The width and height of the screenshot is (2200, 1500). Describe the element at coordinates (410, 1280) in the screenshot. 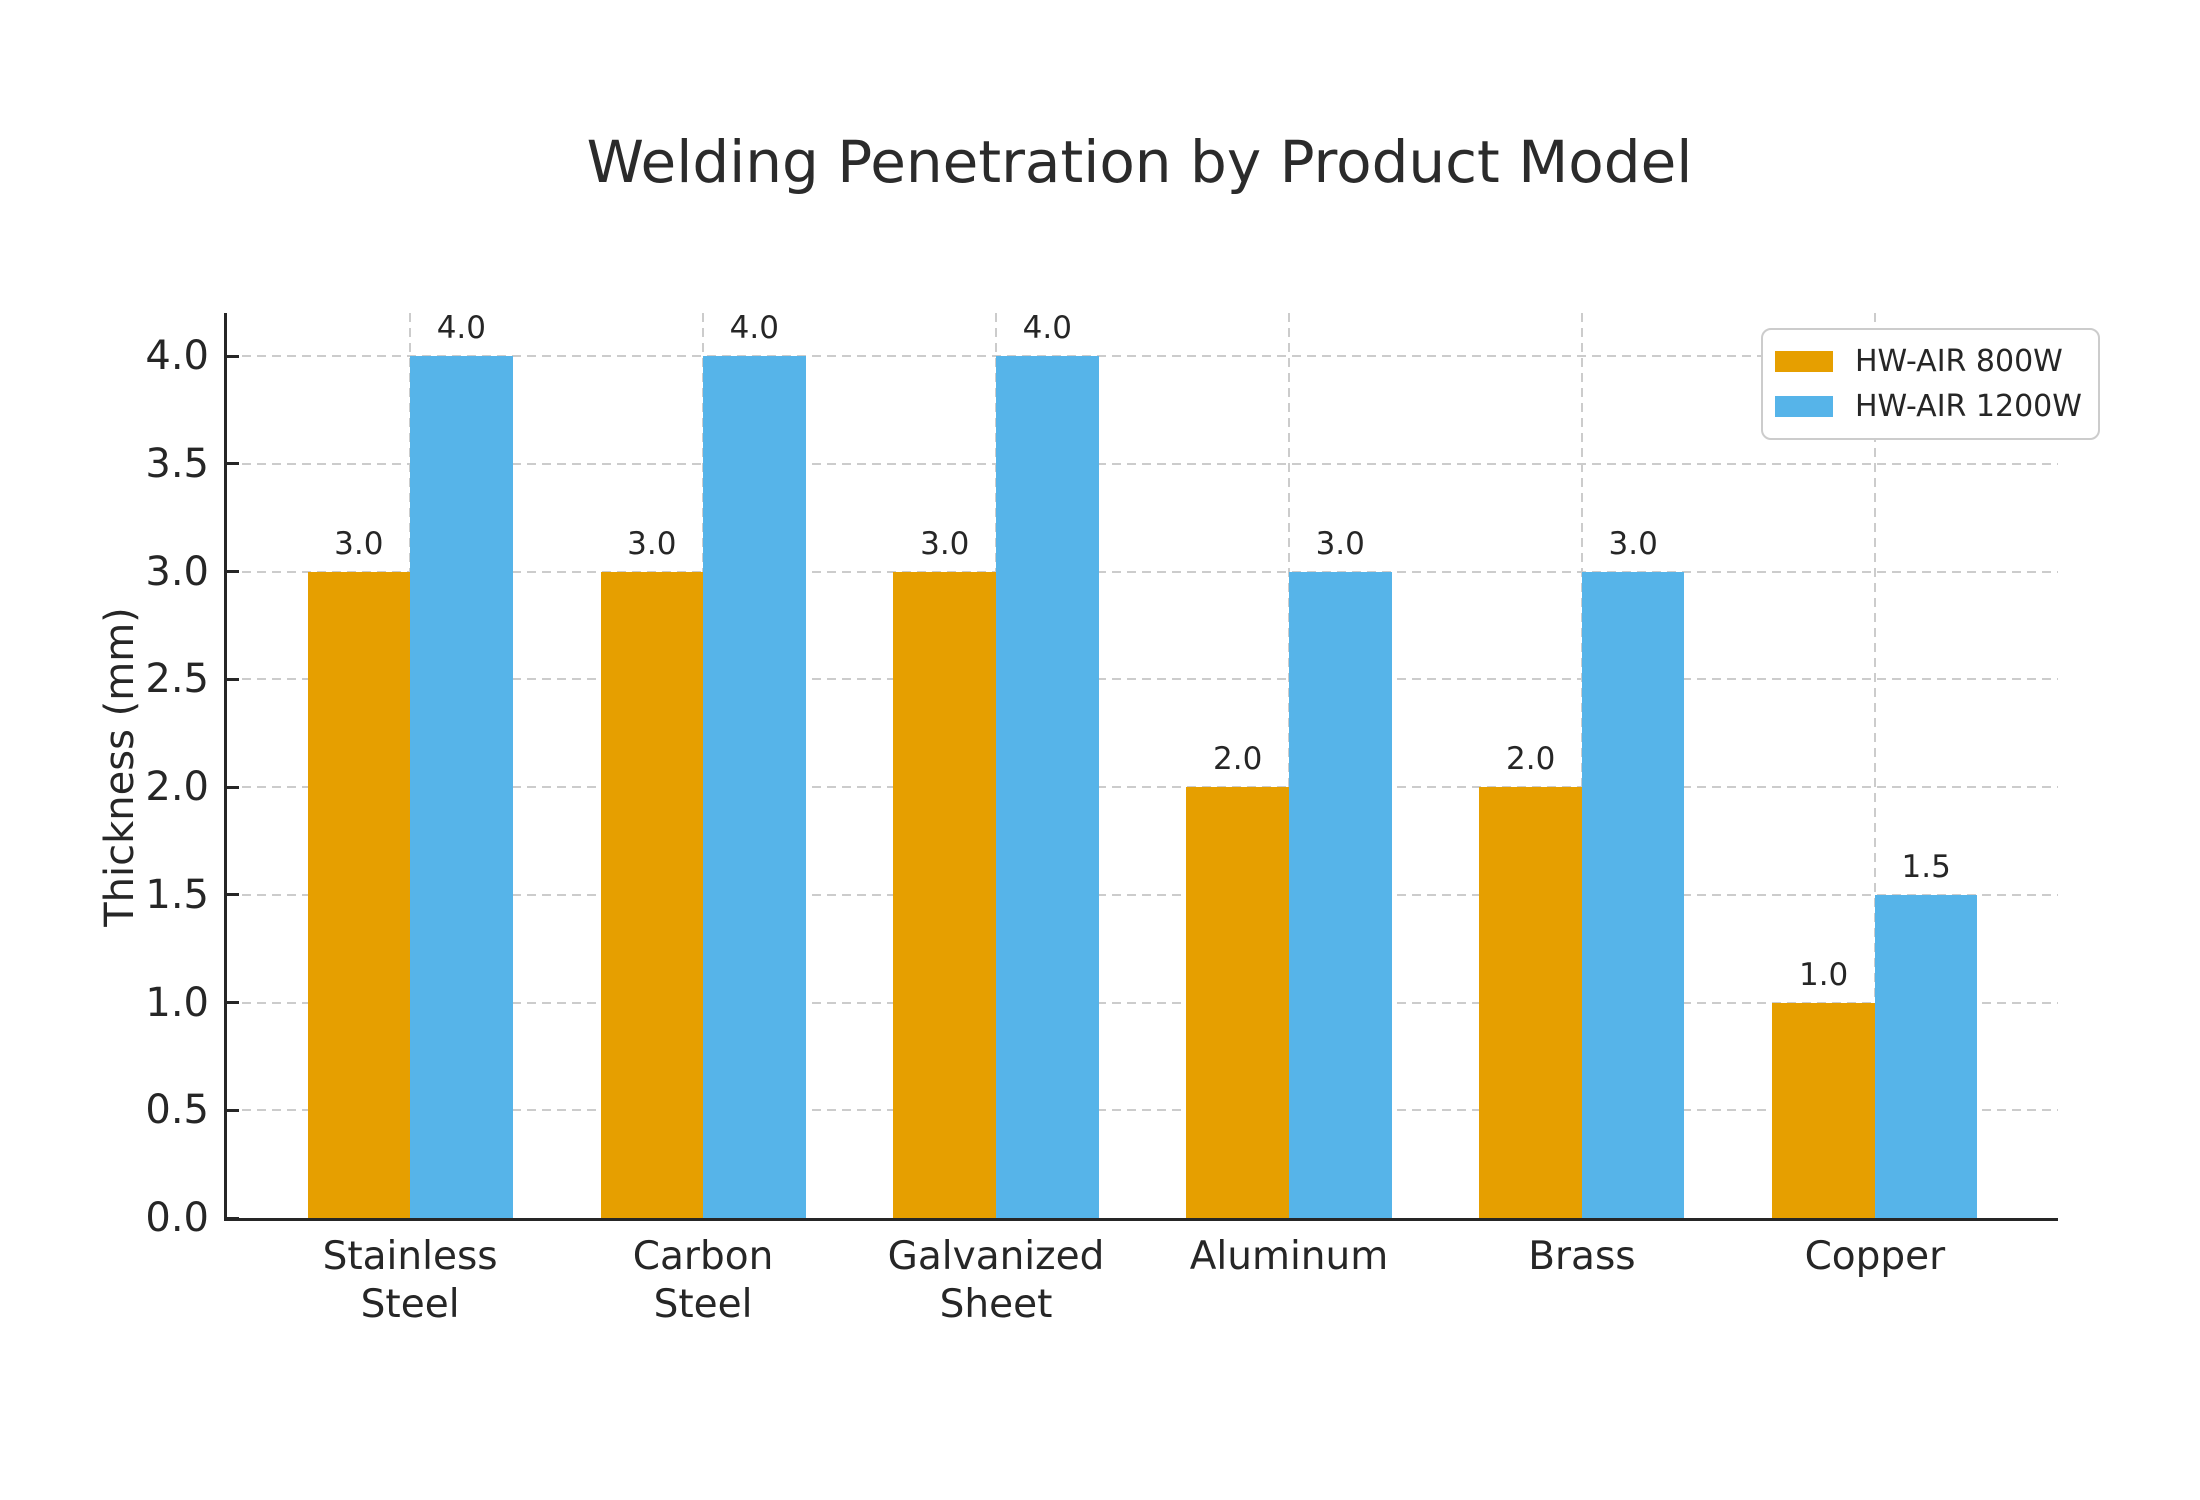

I see `x-category-label: Stainless Steel` at that location.